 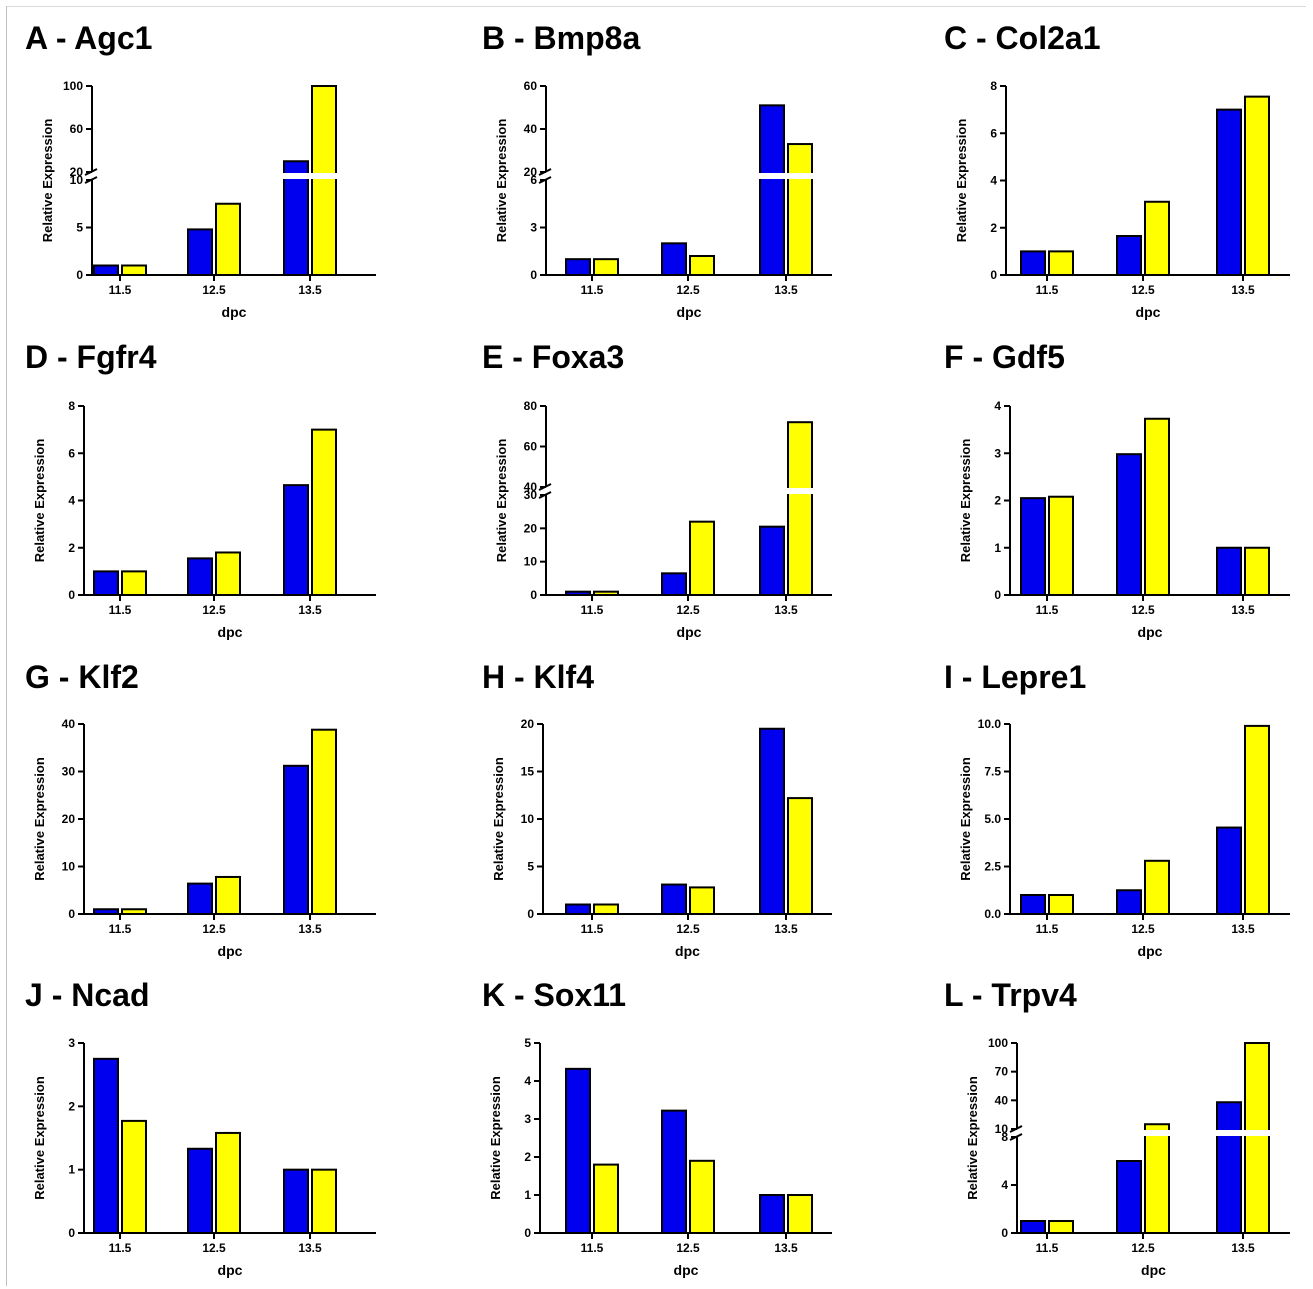 What do you see at coordinates (77, 180) in the screenshot?
I see `y-tick-label: 10` at bounding box center [77, 180].